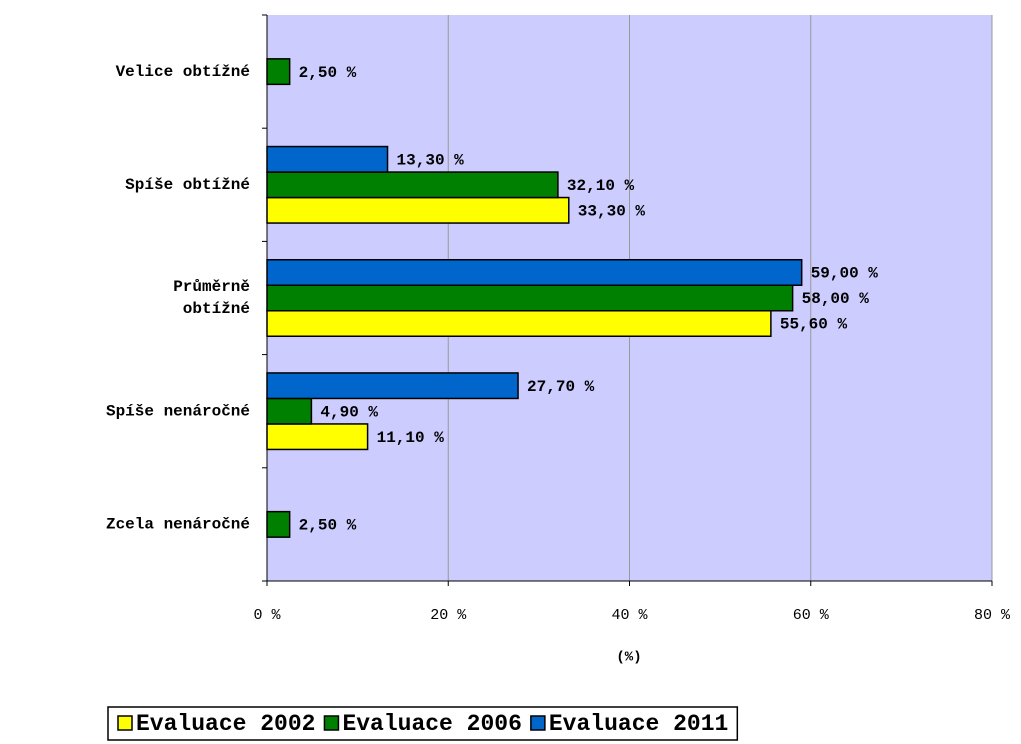 The width and height of the screenshot is (1021, 744). Describe the element at coordinates (561, 387) in the screenshot. I see `value-label: 27,70 %` at that location.